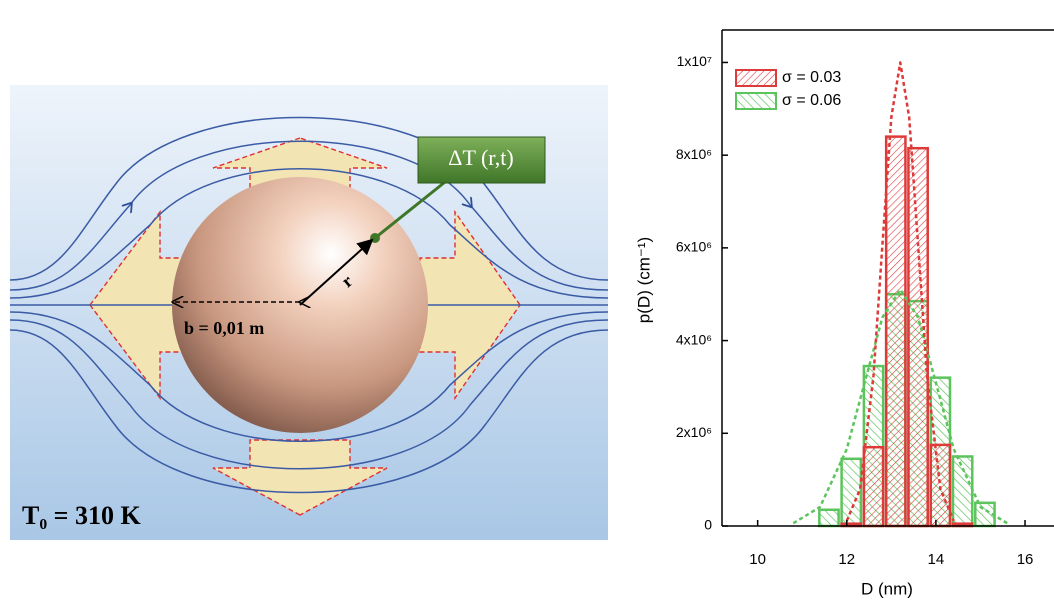  What do you see at coordinates (694, 339) in the screenshot?
I see `y-tick-label: 4x10⁶` at bounding box center [694, 339].